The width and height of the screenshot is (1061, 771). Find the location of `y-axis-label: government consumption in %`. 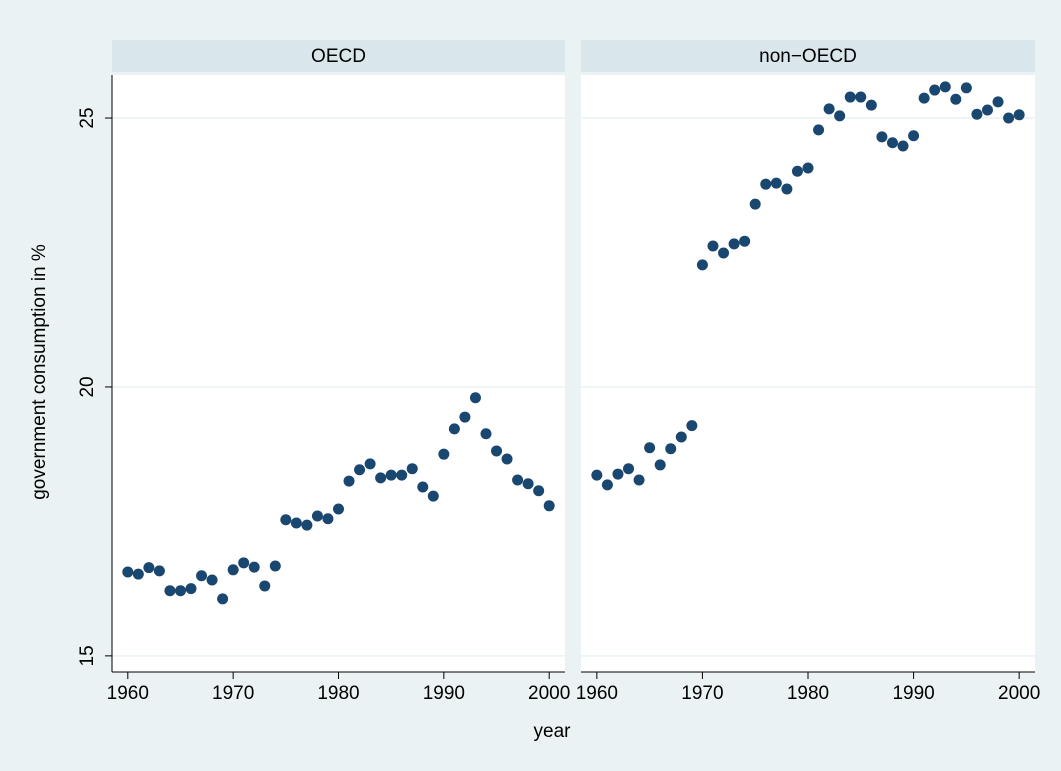

y-axis-label: government consumption in % is located at coordinates (39, 372).